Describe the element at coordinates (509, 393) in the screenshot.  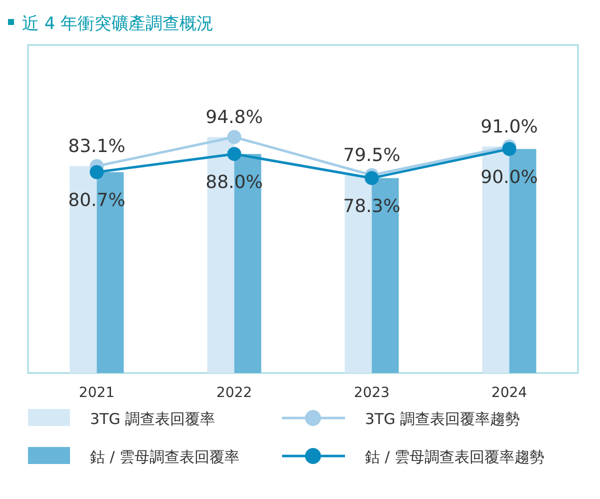
I see `x-tick-label: 2024` at that location.